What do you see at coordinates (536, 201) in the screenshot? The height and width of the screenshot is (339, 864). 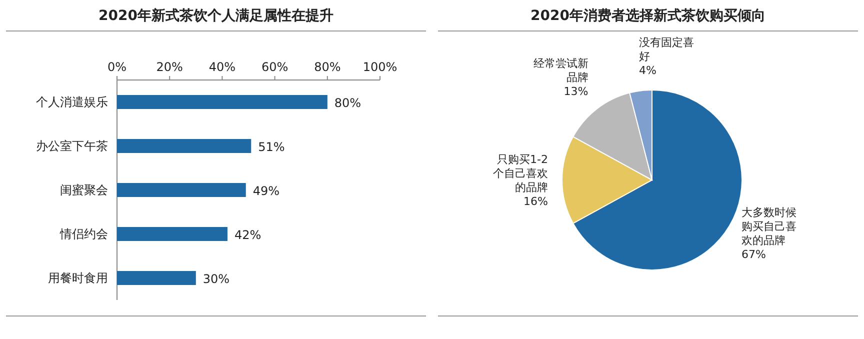 I see `data-label: 16%` at bounding box center [536, 201].